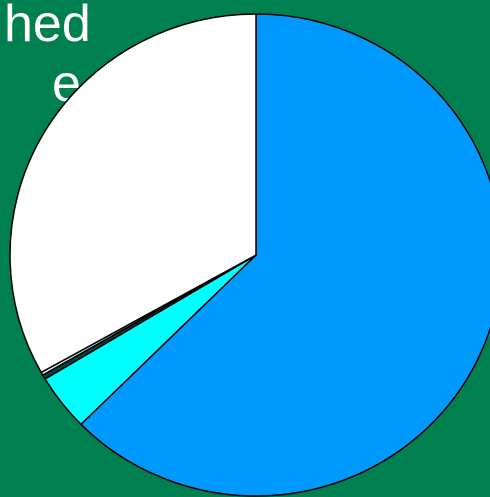 Image resolution: width=490 pixels, height=497 pixels. What do you see at coordinates (47, 57) in the screenshot?
I see `partial-slide-text: hed e` at bounding box center [47, 57].